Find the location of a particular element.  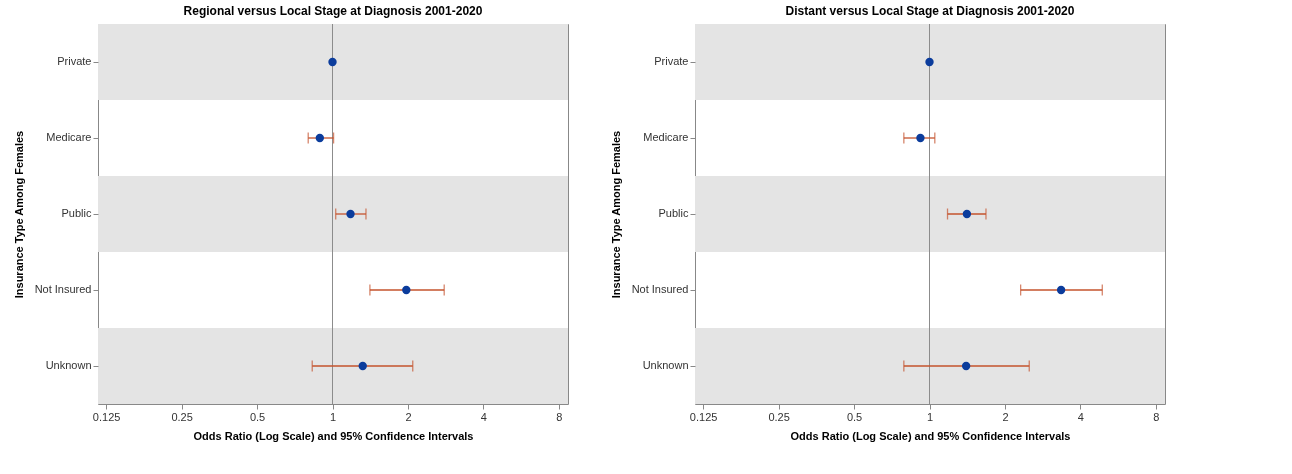

chart-title: Regional versus Local Stage at Diagnosis 2001-2020 is located at coordinates (333, 10).